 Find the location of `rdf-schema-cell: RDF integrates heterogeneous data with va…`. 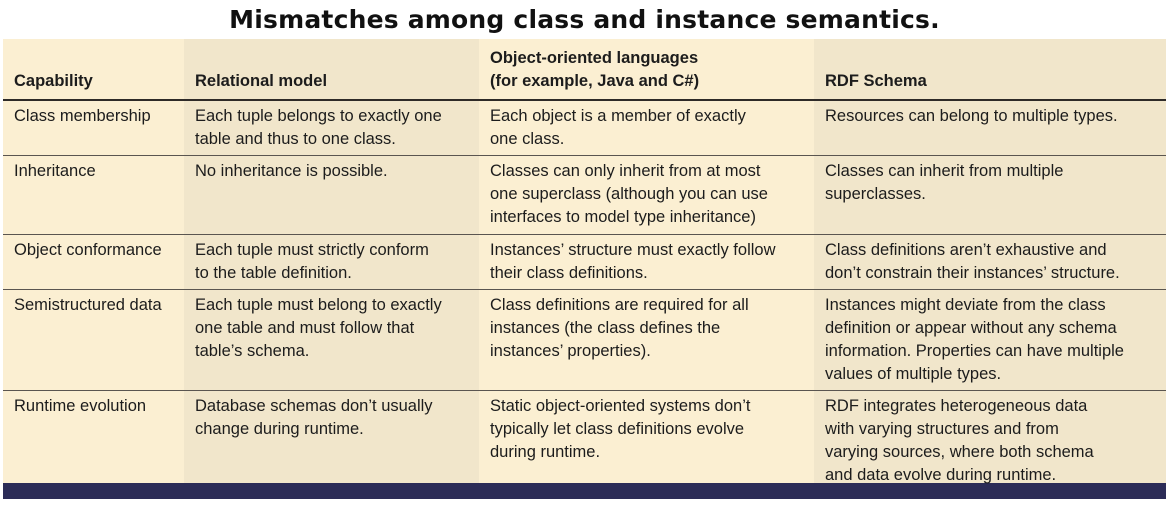

rdf-schema-cell: RDF integrates heterogeneous data with va… is located at coordinates (990, 437).